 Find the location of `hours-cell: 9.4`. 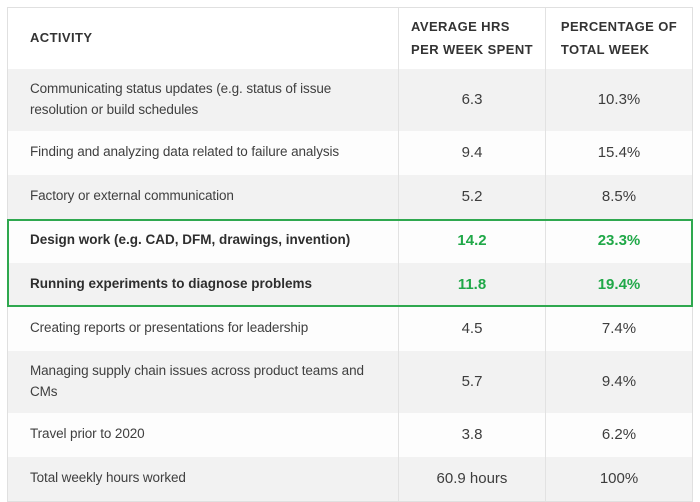

hours-cell: 9.4 is located at coordinates (471, 152).